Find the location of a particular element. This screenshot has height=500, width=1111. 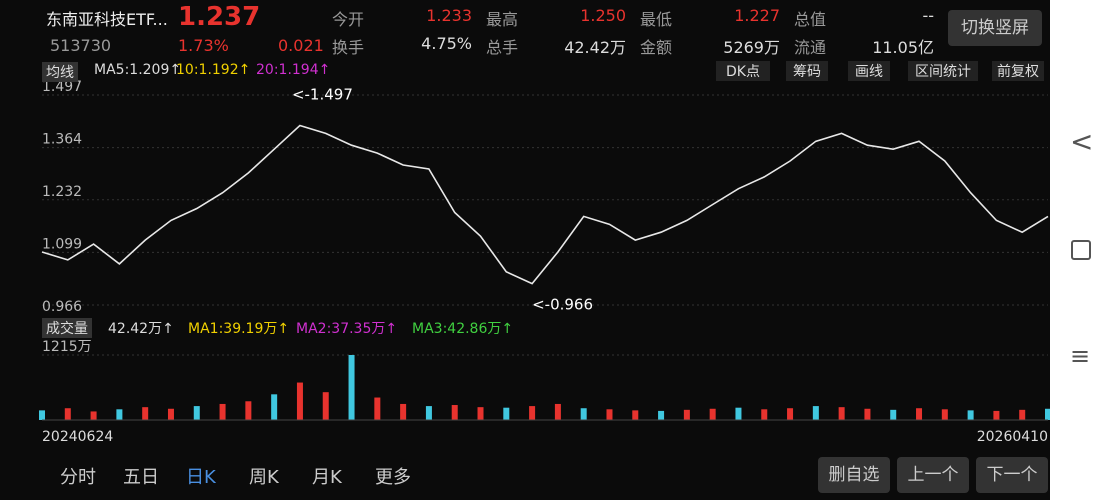

code: 513730 is located at coordinates (81, 45).